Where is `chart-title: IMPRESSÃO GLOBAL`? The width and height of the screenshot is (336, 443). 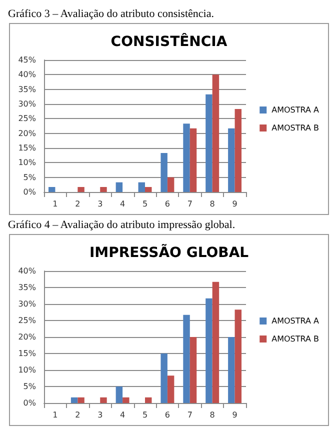
chart-title: IMPRESSÃO GLOBAL is located at coordinates (169, 252).